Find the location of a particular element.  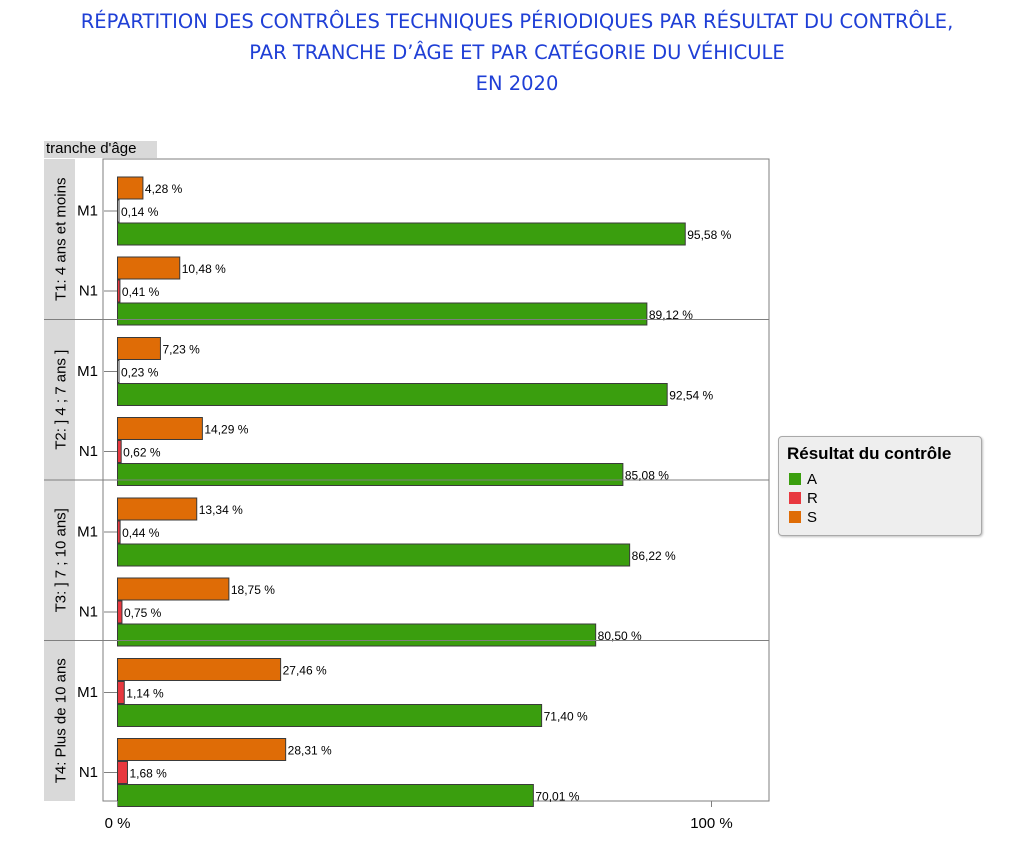

data-label-a: 95,58 % is located at coordinates (709, 235).